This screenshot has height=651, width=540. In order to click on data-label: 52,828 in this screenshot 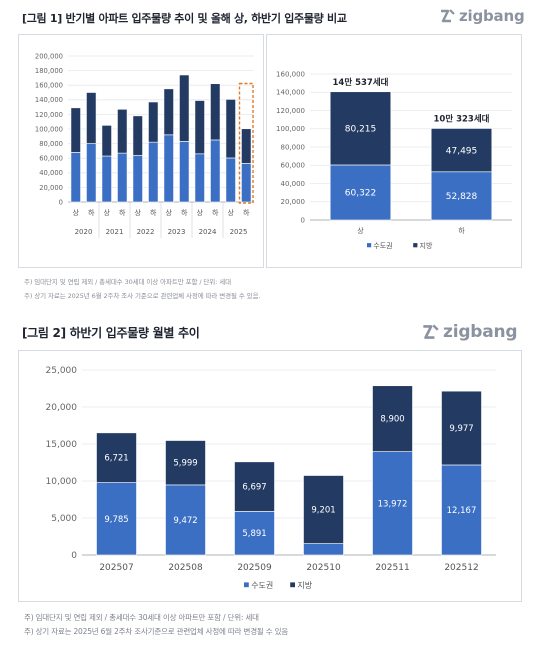, I will do `click(462, 197)`.